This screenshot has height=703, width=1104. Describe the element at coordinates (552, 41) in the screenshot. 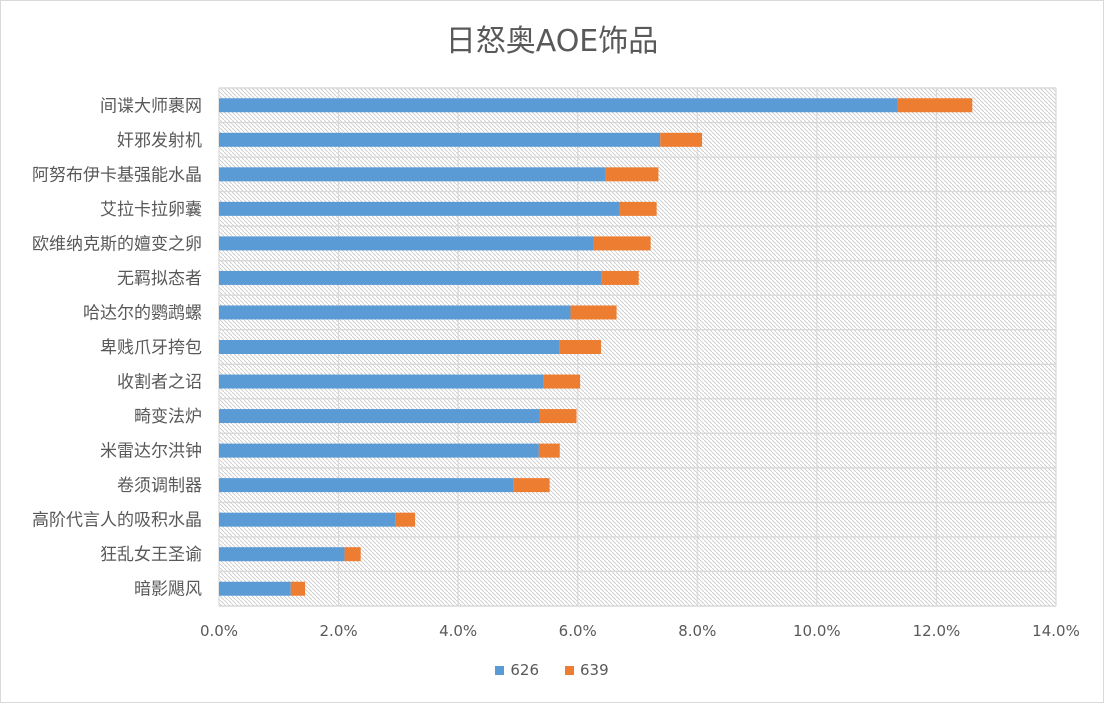

I see `chart-title: 日怒奥AOE饰品` at that location.